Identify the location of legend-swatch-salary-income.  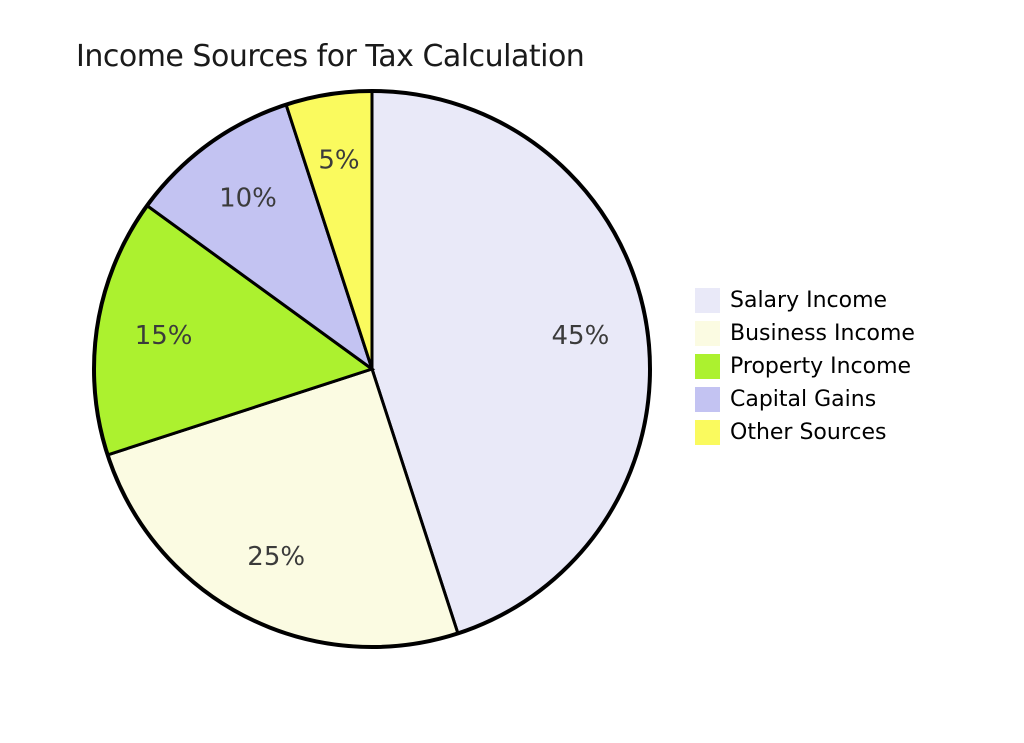
(707, 300).